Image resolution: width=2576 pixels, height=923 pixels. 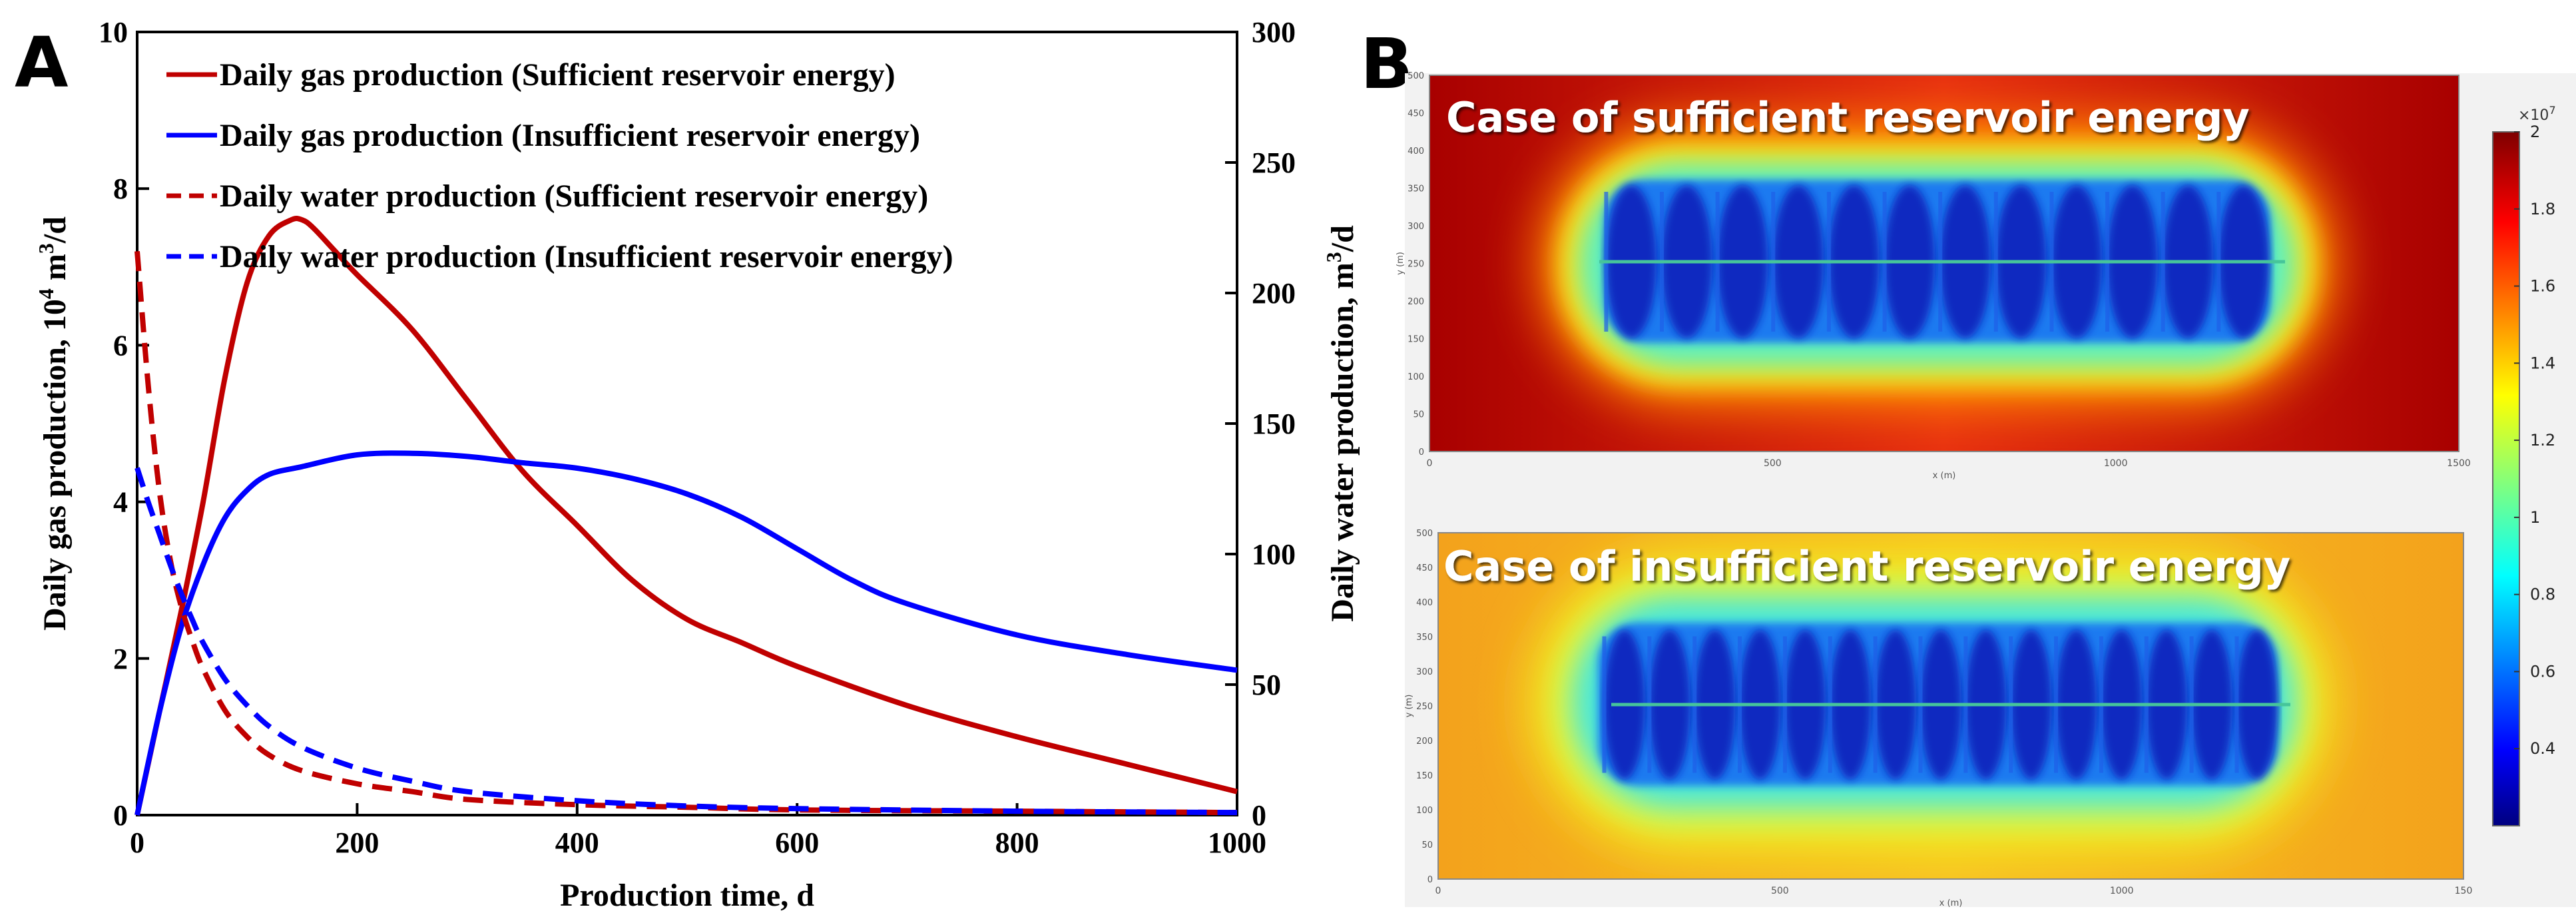 I want to click on x-tick-label: 0, so click(x=137, y=843).